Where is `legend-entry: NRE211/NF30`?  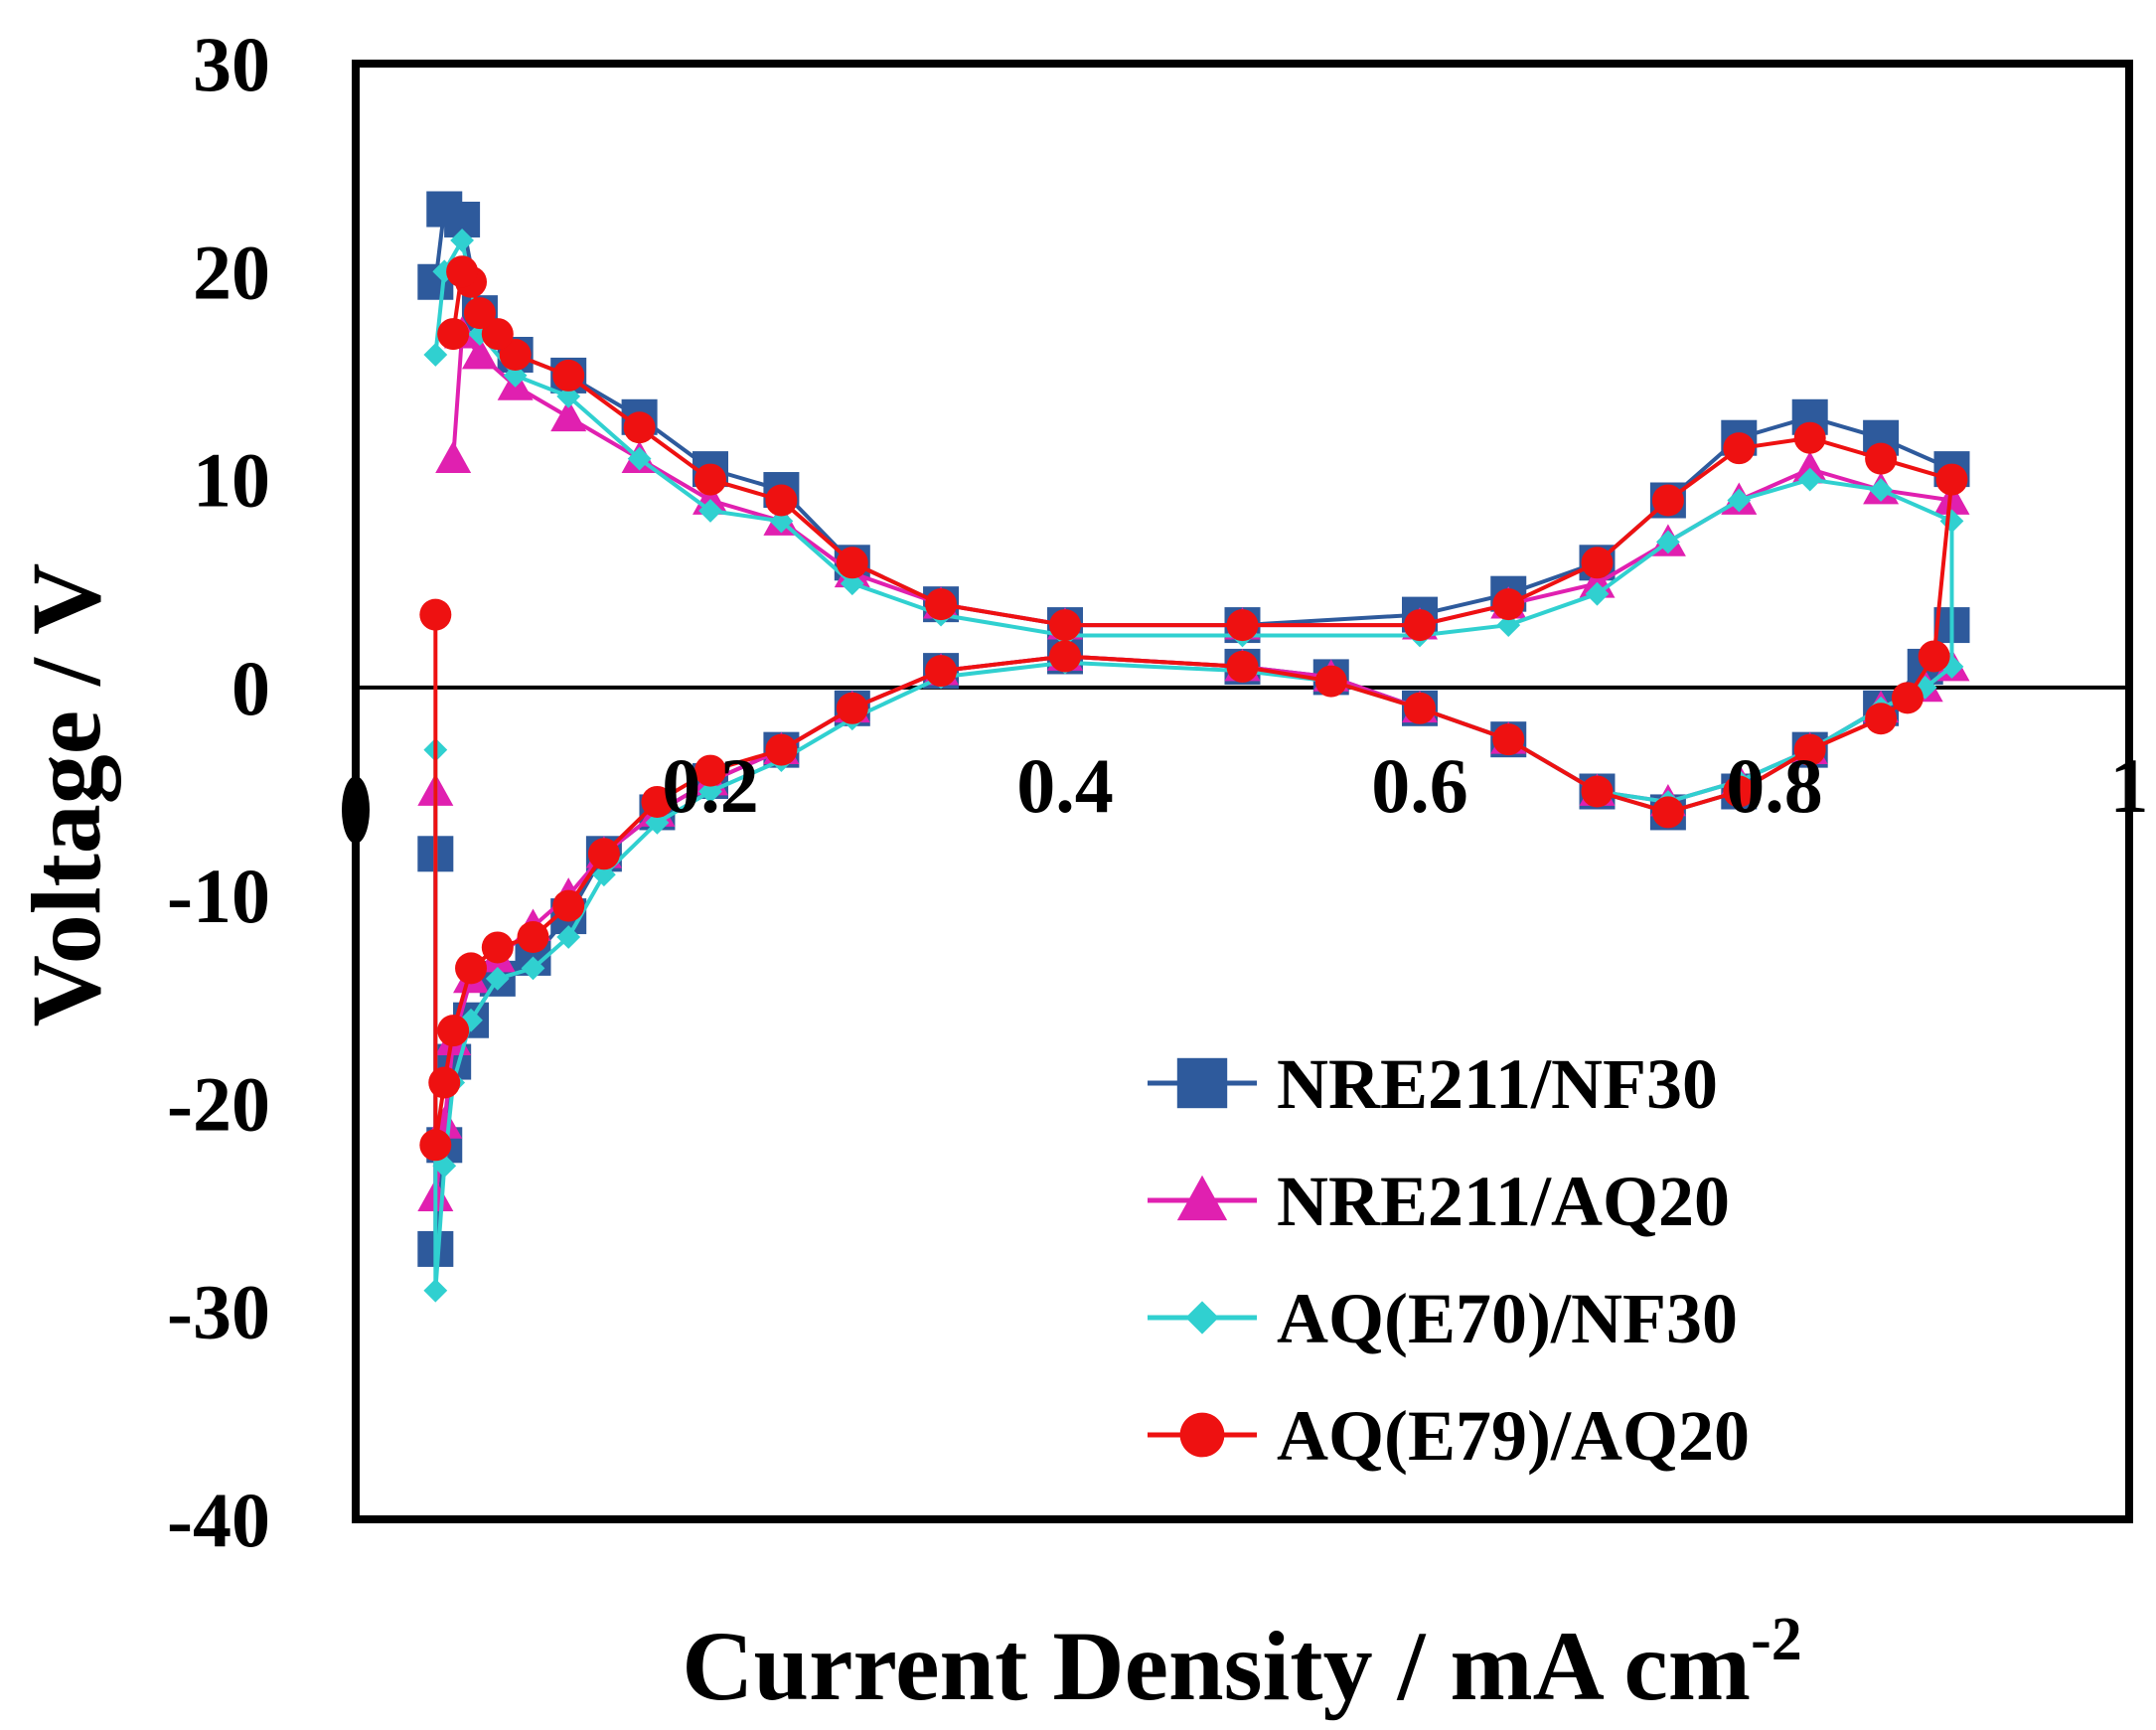 legend-entry: NRE211/NF30 is located at coordinates (1433, 1084).